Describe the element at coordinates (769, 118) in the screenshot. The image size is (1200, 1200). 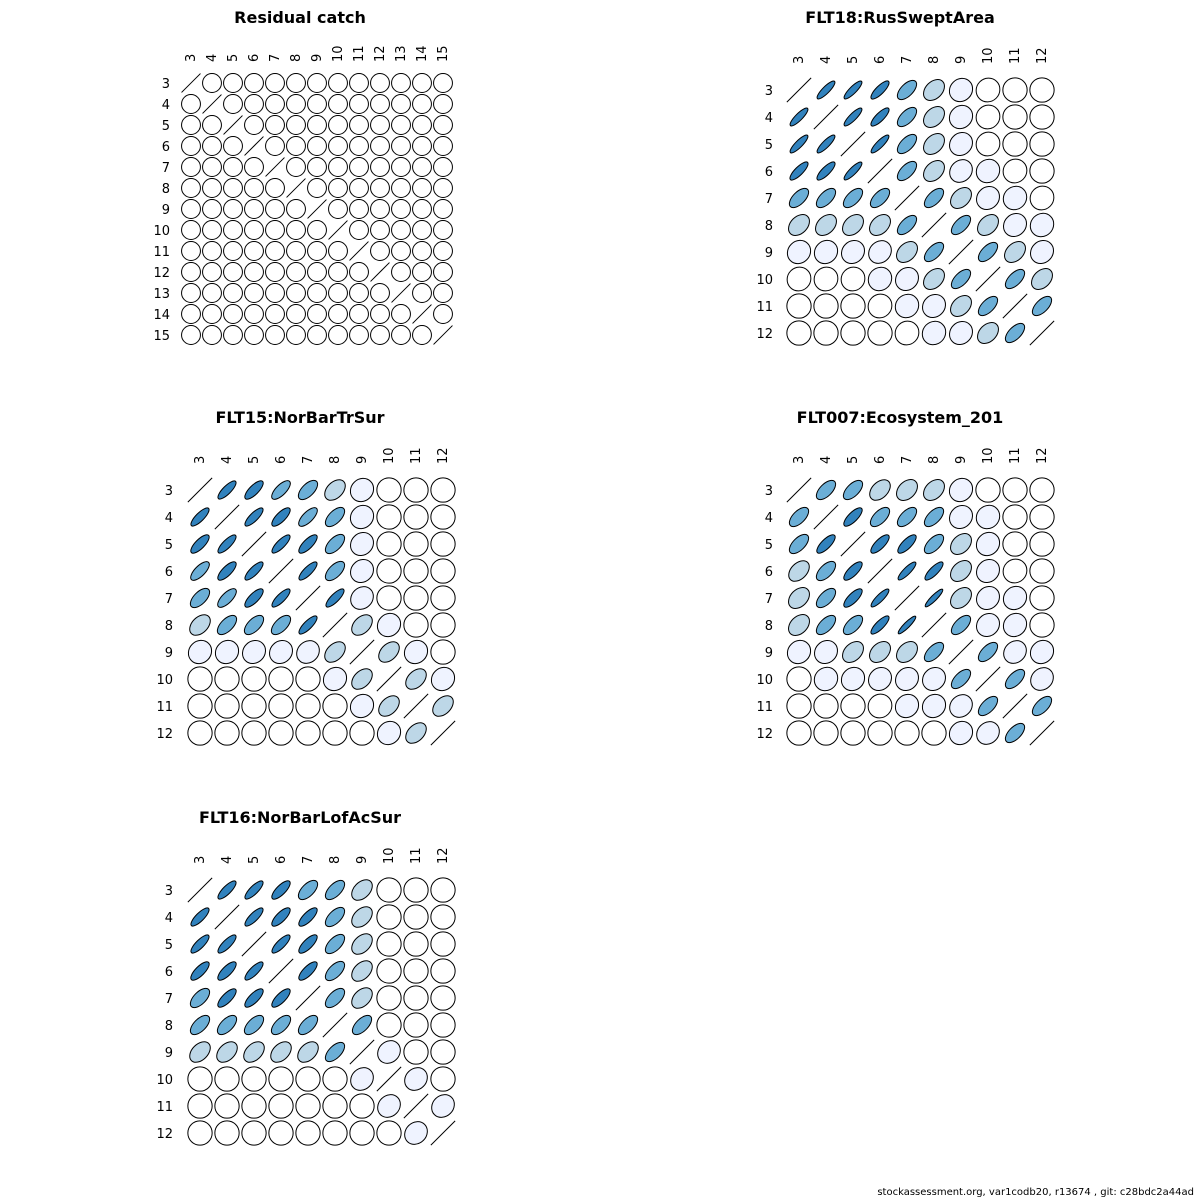
I see `row-tick-label: 4` at that location.